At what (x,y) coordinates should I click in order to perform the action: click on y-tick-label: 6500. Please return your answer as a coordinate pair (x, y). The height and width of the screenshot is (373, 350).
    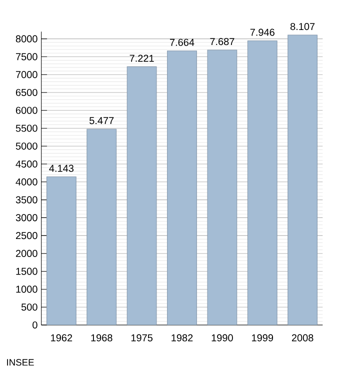
    Looking at the image, I should click on (27, 92).